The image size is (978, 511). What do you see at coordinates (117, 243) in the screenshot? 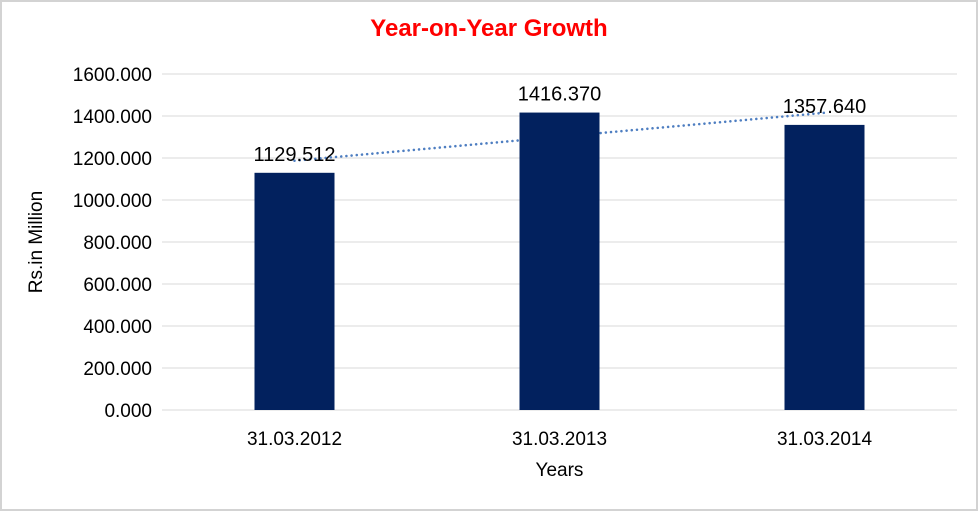
I see `y-tick-label: 800.000` at bounding box center [117, 243].